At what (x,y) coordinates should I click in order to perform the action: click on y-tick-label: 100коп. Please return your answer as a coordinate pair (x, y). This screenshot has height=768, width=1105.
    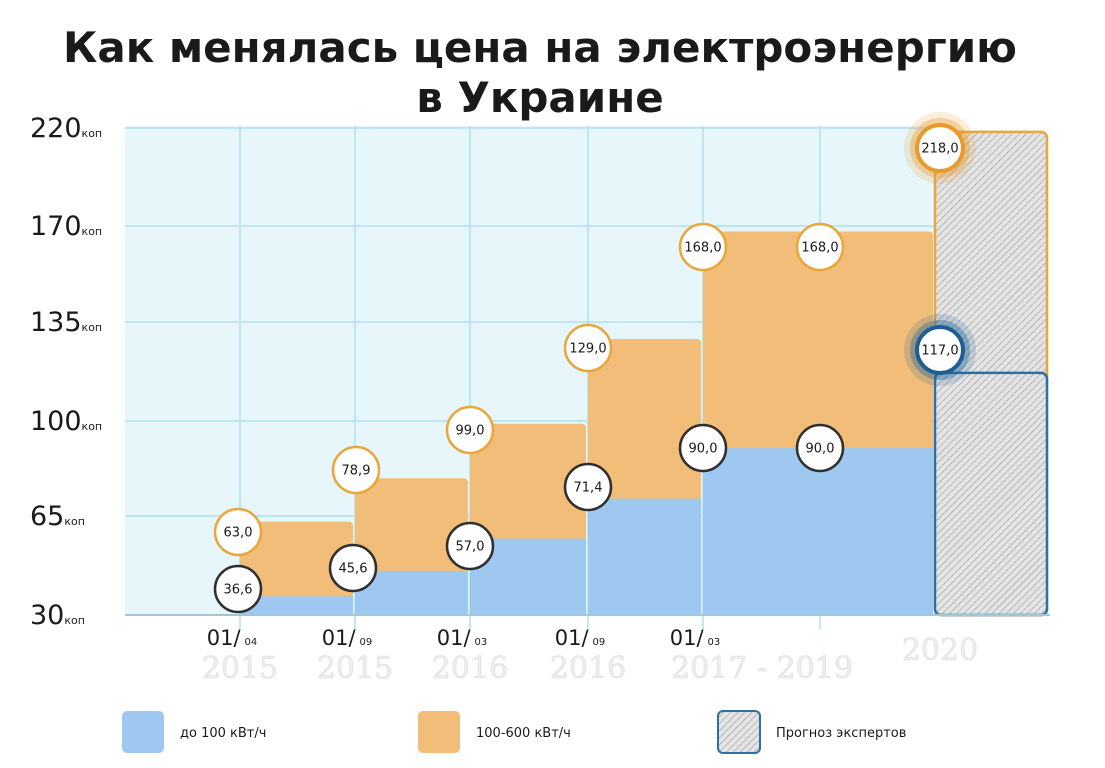
    Looking at the image, I should click on (66, 421).